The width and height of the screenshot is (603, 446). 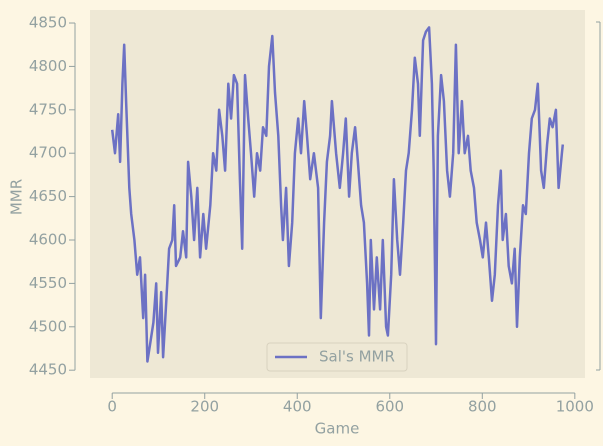 I want to click on y-tick-label: 4850, so click(x=48, y=23).